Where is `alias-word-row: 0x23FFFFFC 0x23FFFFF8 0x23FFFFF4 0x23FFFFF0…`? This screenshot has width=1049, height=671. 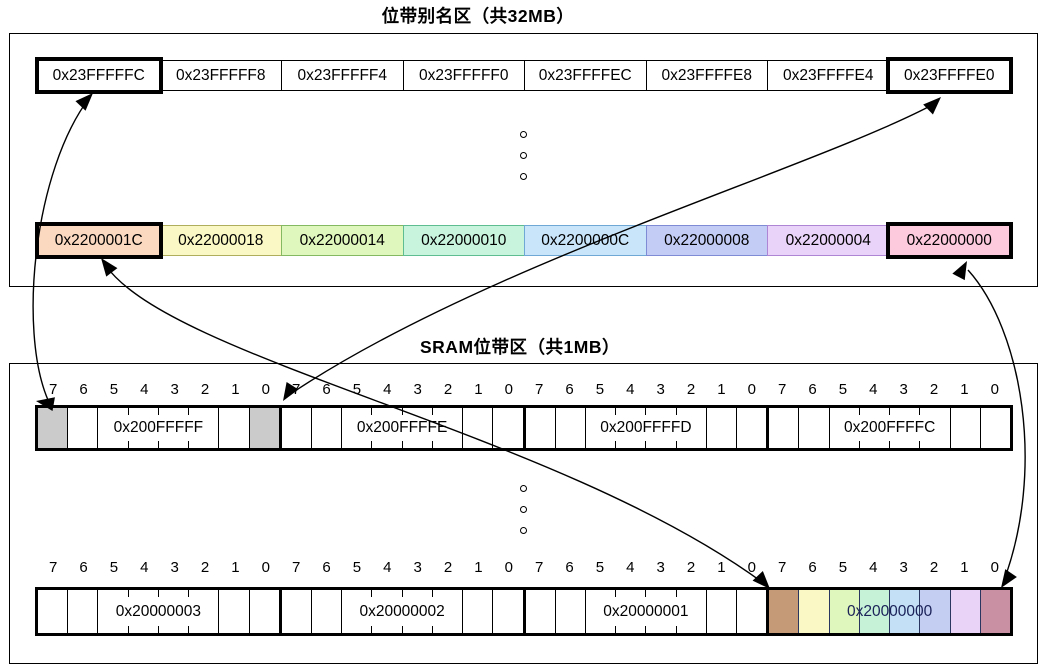
alias-word-row: 0x23FFFFFC 0x23FFFFF8 0x23FFFFF4 0x23FFFFF0… is located at coordinates (524, 75).